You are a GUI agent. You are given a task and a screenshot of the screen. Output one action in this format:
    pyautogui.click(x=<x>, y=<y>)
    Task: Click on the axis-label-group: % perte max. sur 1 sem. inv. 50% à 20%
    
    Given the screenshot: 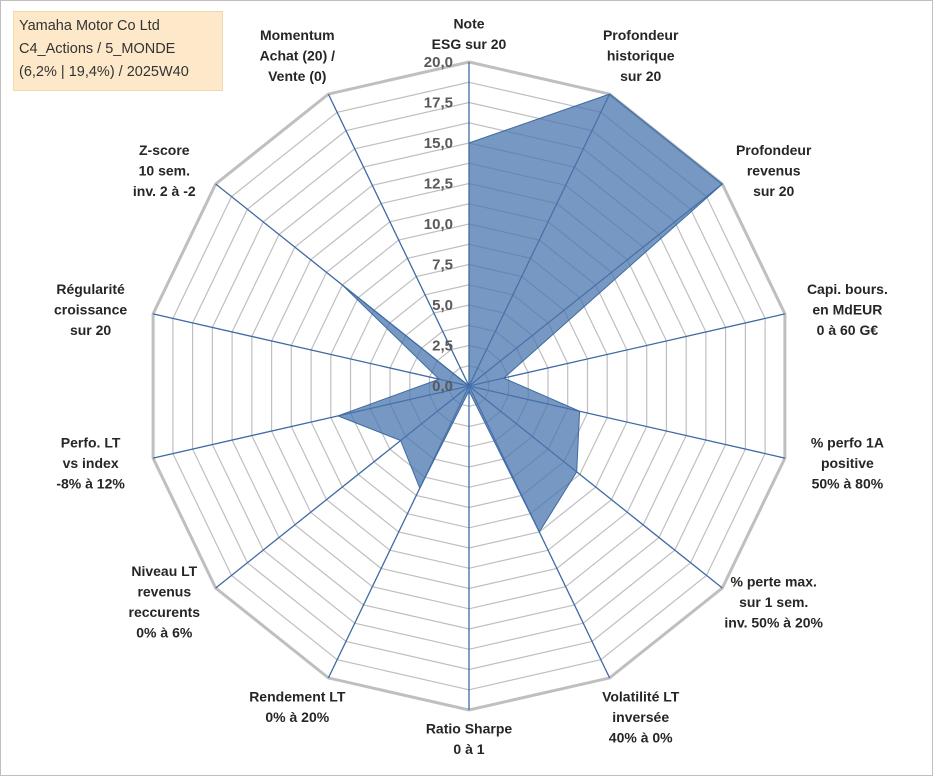 What is the action you would take?
    pyautogui.click(x=773, y=602)
    